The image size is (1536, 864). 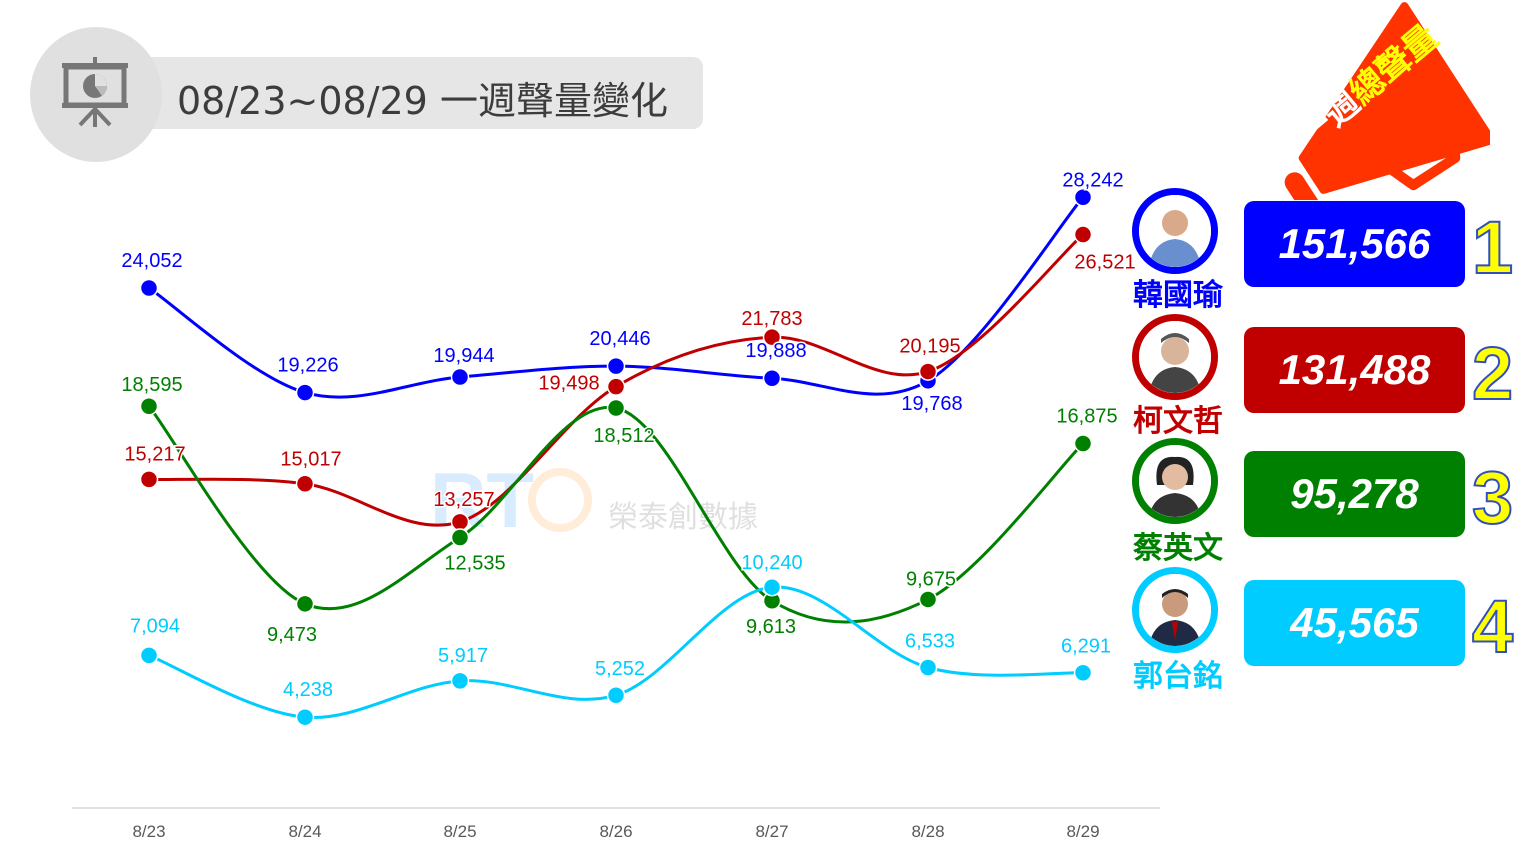 I want to click on data-label: 28,242, so click(x=1092, y=180).